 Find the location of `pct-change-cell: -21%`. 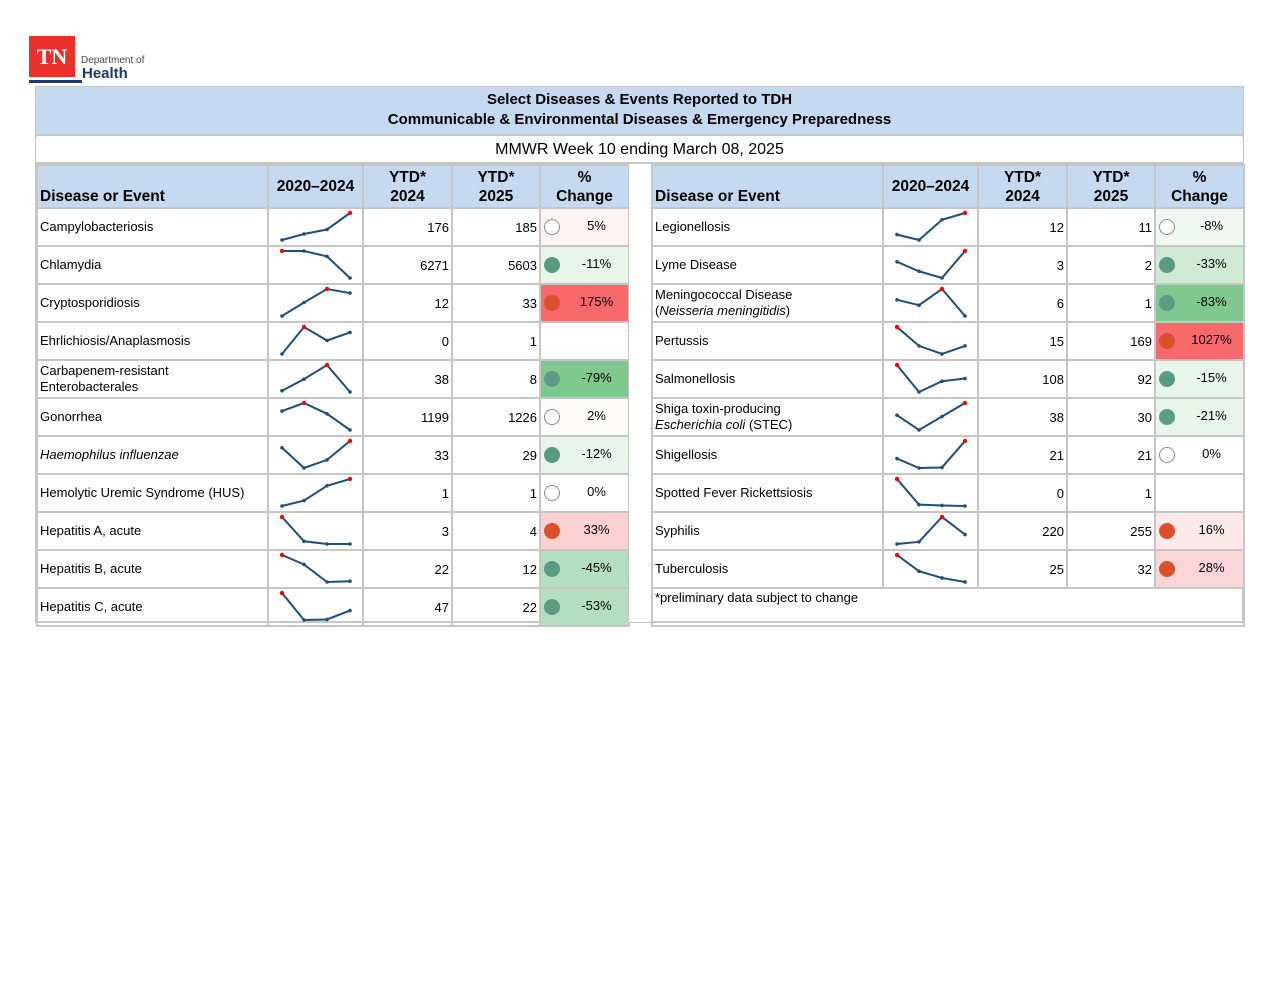

pct-change-cell: -21% is located at coordinates (1199, 417).